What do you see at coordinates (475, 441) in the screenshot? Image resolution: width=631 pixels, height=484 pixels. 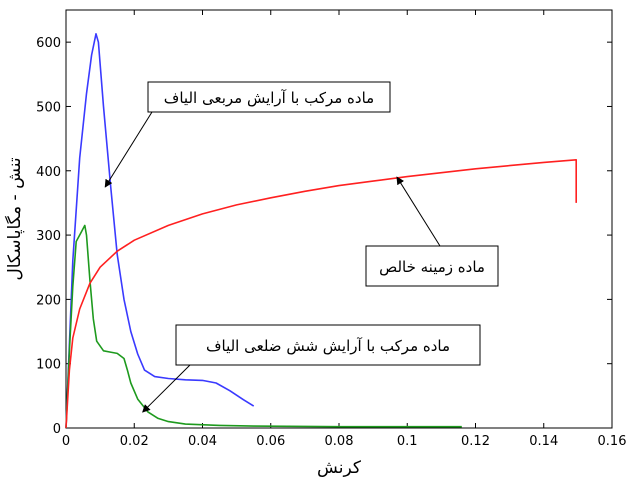 I see `x-tick-label: 0.12` at bounding box center [475, 441].